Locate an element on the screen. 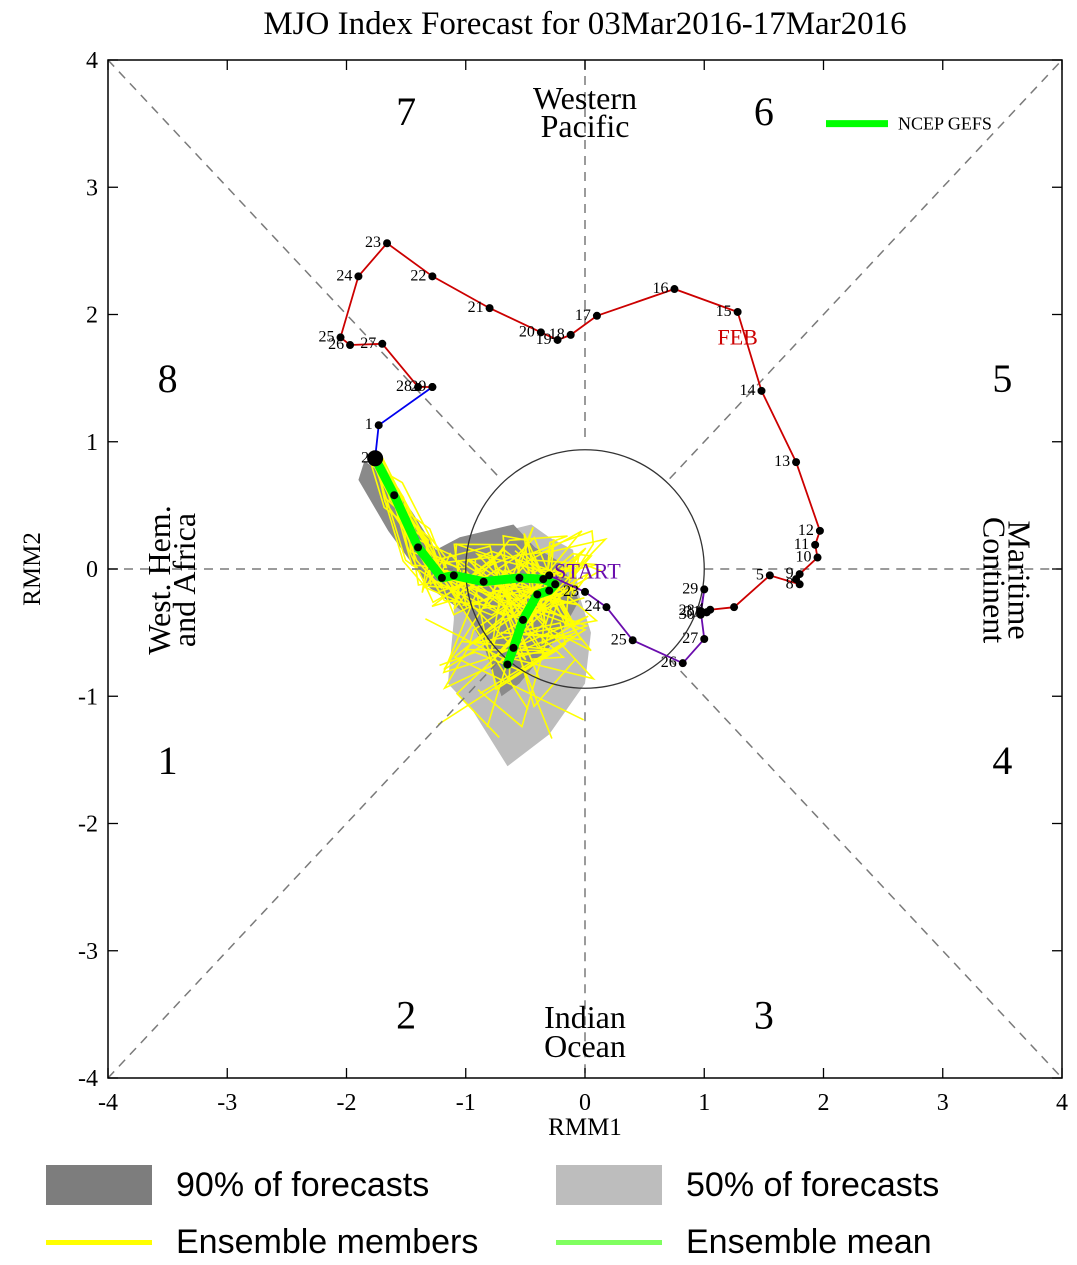  region-label: Western is located at coordinates (585, 98).